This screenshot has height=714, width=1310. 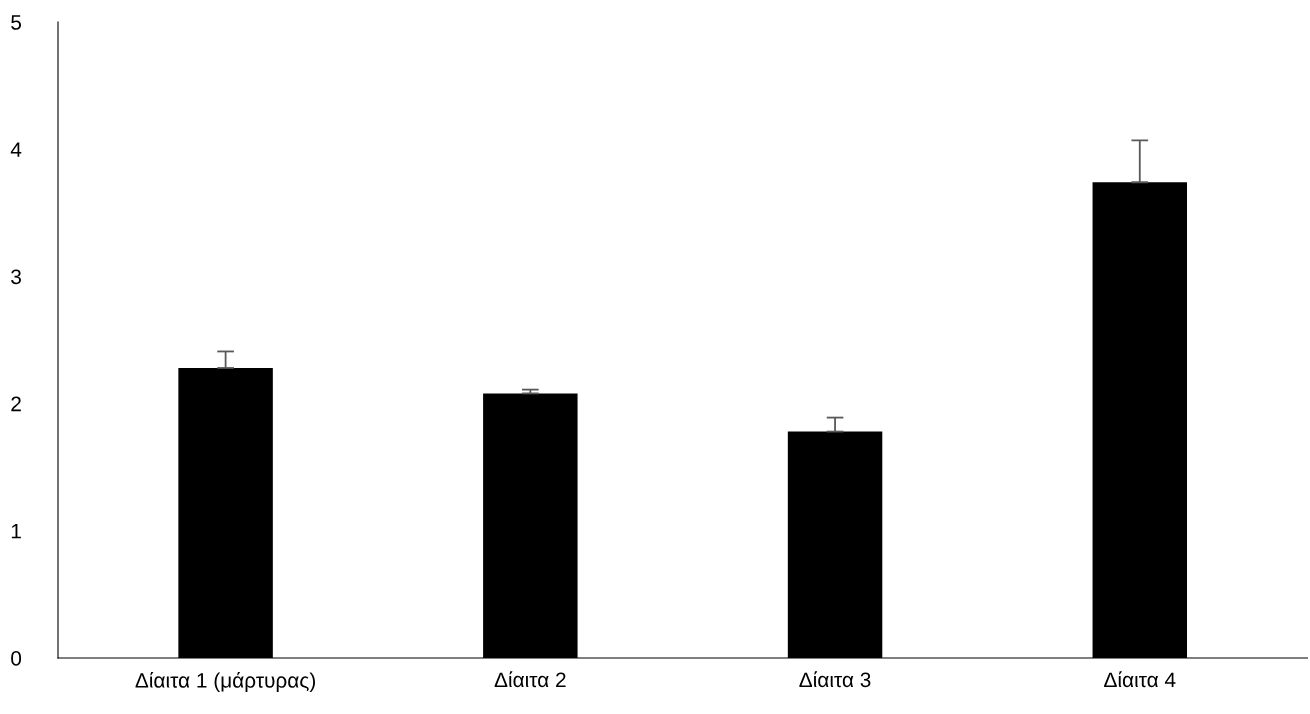 What do you see at coordinates (16, 22) in the screenshot?
I see `y-tick-label: 5` at bounding box center [16, 22].